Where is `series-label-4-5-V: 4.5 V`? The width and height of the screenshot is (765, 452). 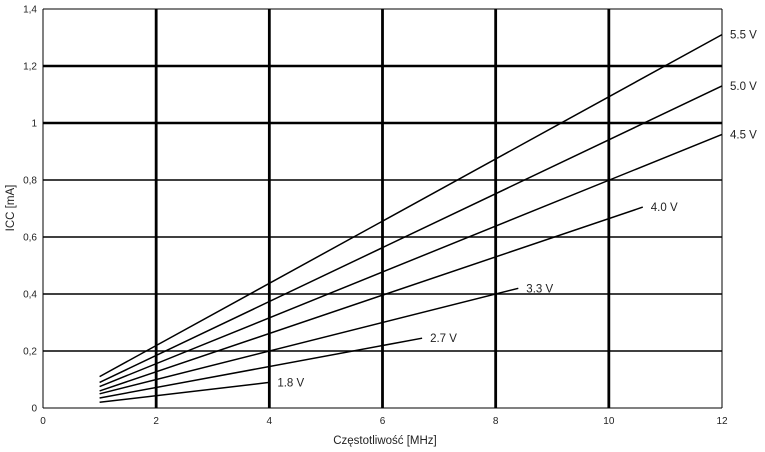 series-label-4-5-V: 4.5 V is located at coordinates (743, 135).